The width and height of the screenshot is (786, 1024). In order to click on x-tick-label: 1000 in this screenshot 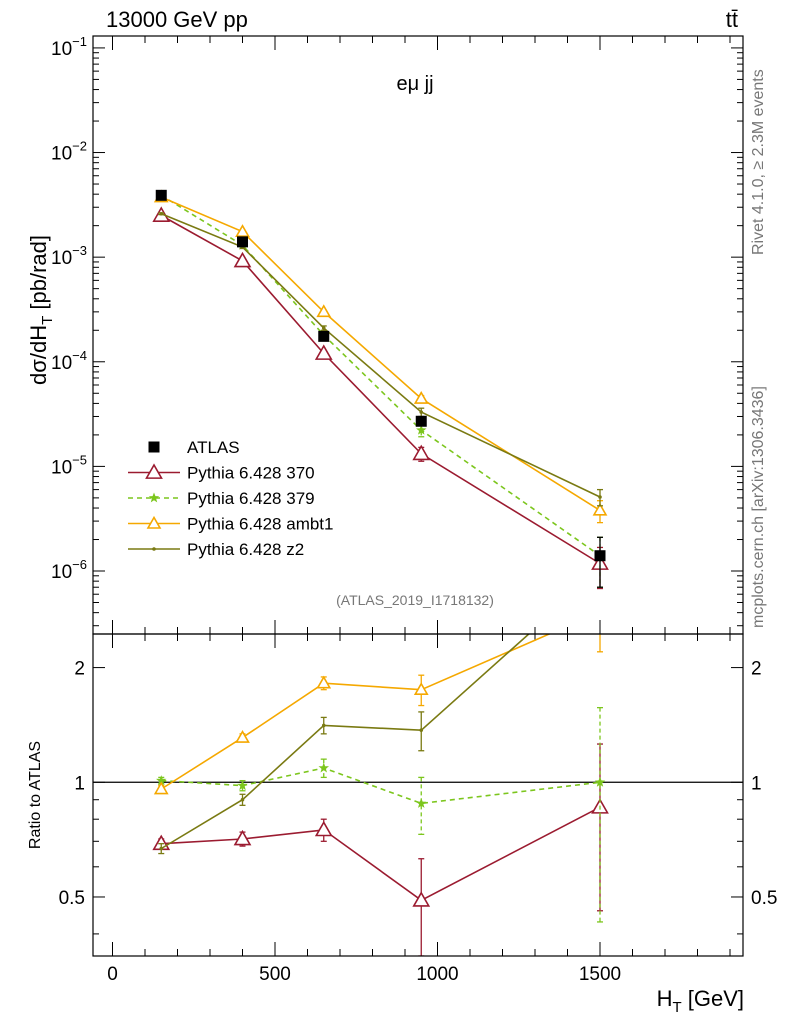, I will do `click(437, 974)`.